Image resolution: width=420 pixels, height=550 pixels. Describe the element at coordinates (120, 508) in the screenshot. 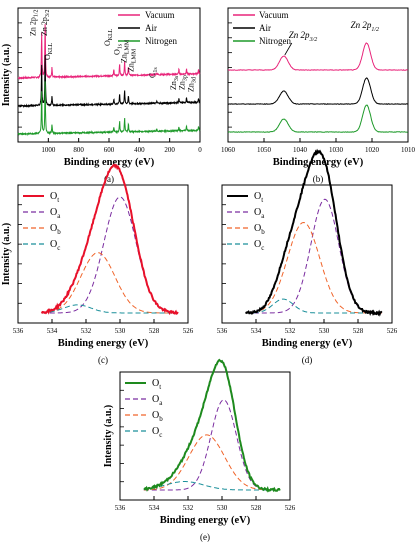

I see `panel-e-x-tick-label: 536` at that location.